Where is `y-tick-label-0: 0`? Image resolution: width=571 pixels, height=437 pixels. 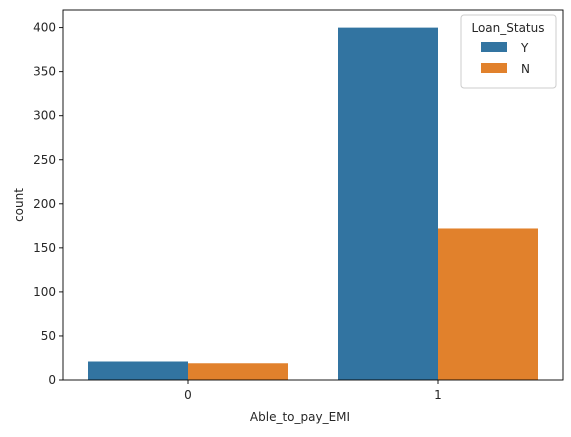 y-tick-label-0: 0 is located at coordinates (52, 380).